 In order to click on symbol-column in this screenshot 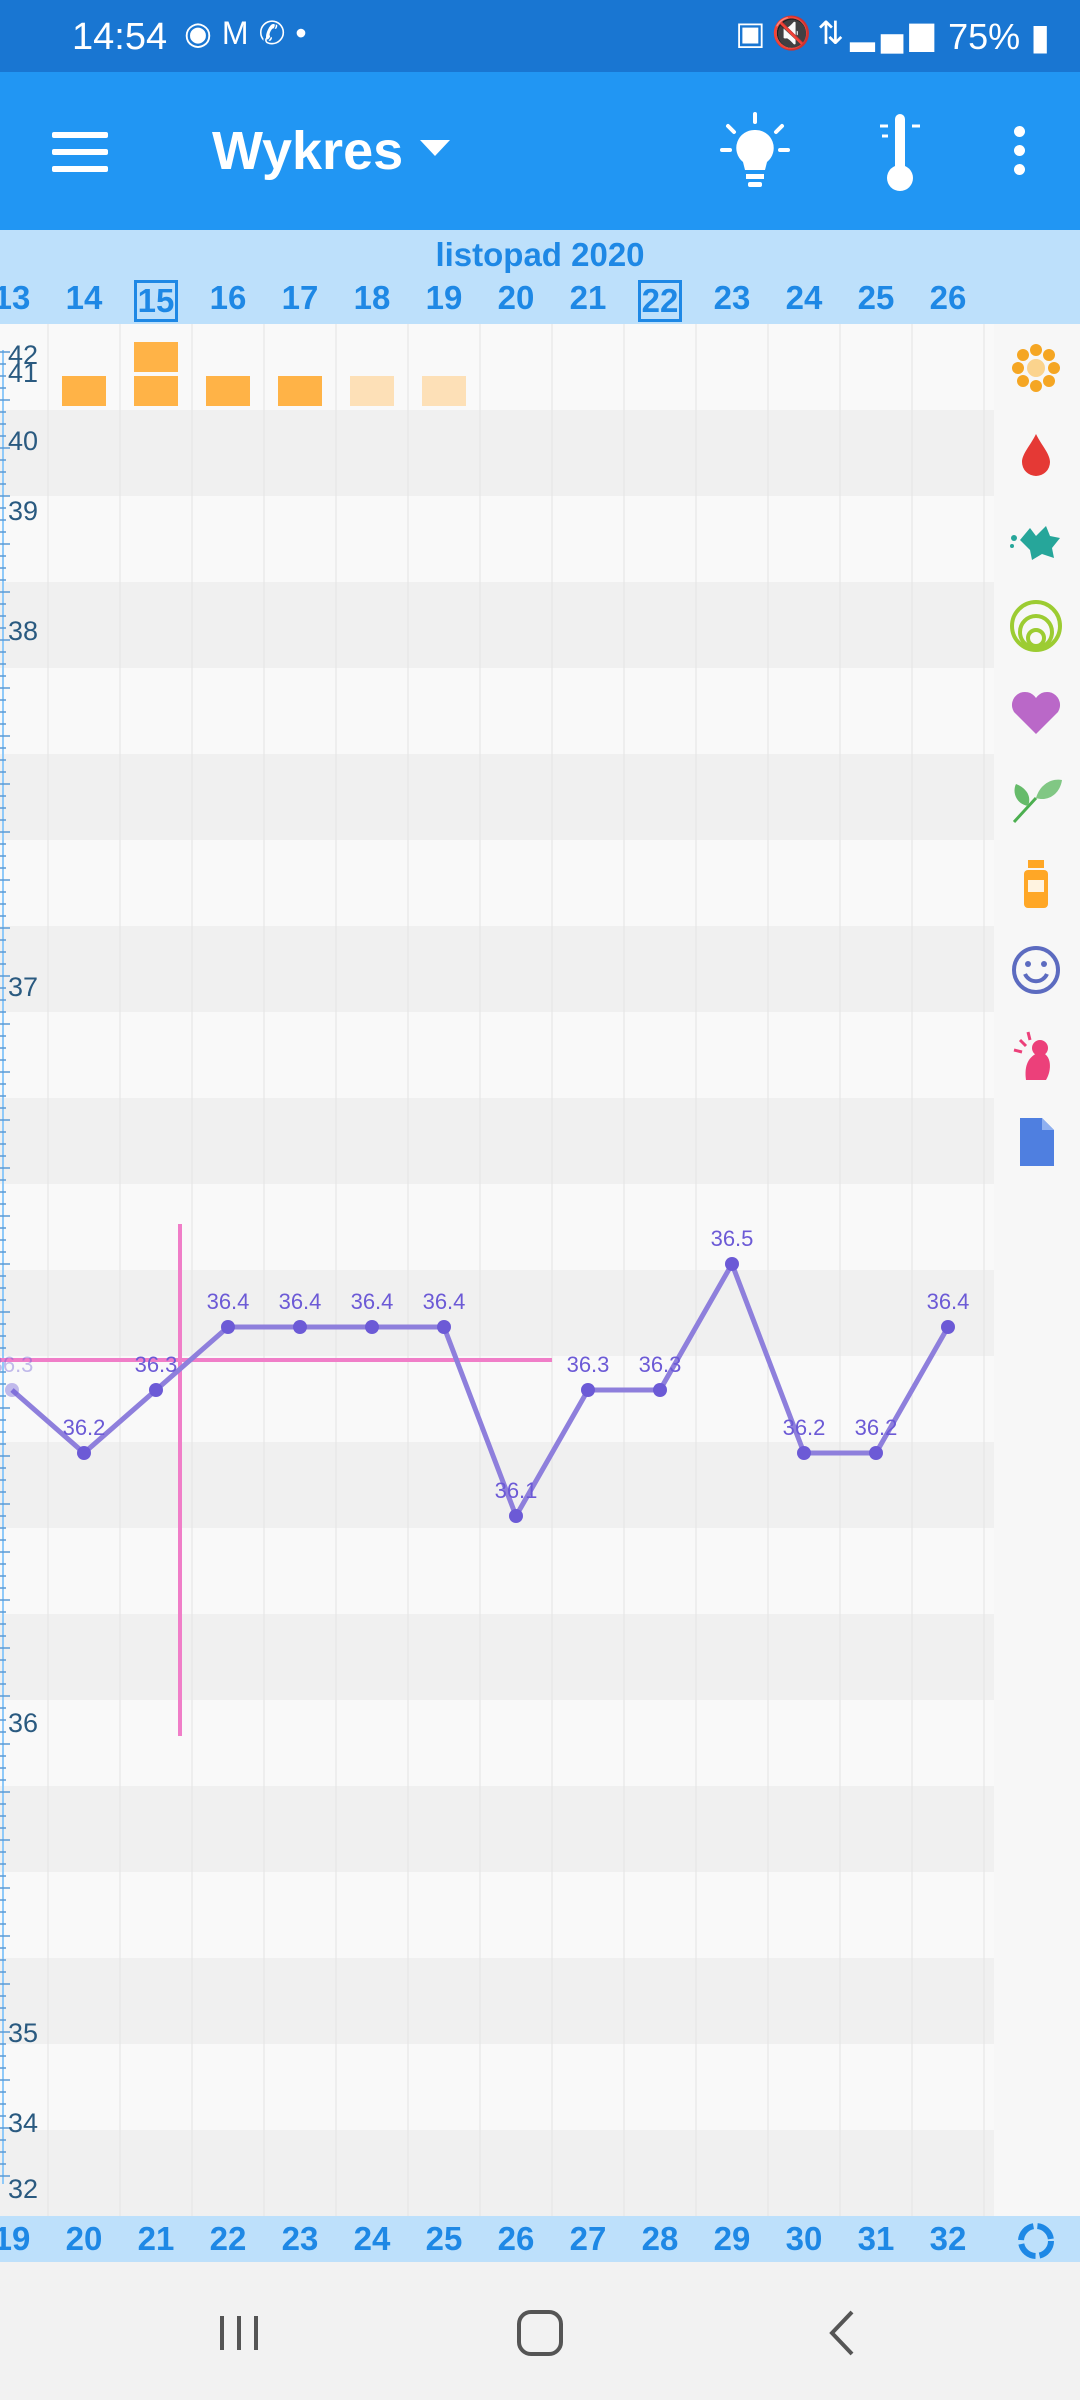, I will do `click(1037, 1270)`.